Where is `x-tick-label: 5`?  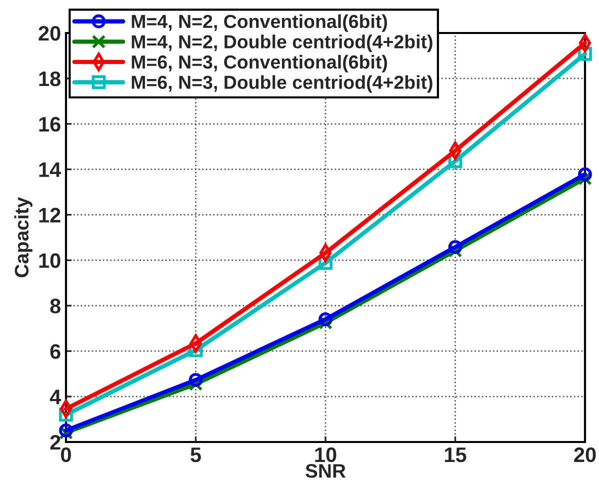
x-tick-label: 5 is located at coordinates (195, 455).